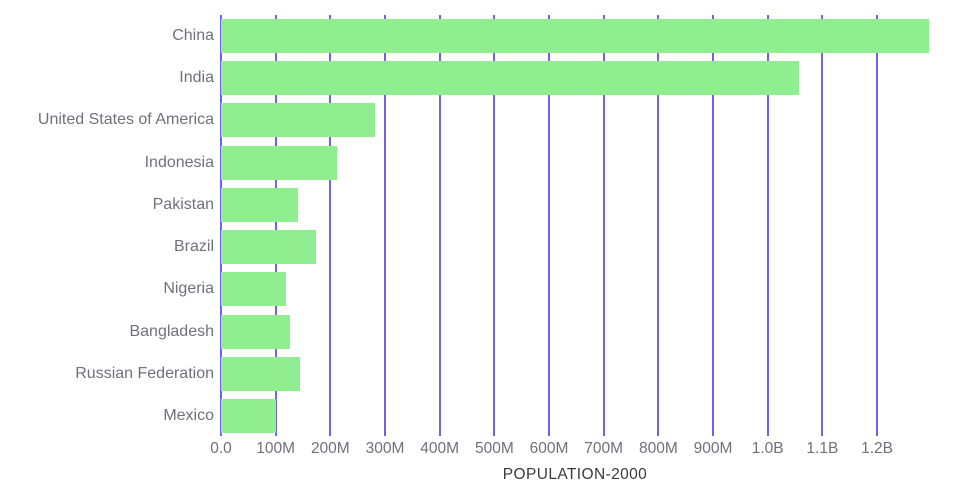  Describe the element at coordinates (193, 247) in the screenshot. I see `category-label: Brazil` at that location.